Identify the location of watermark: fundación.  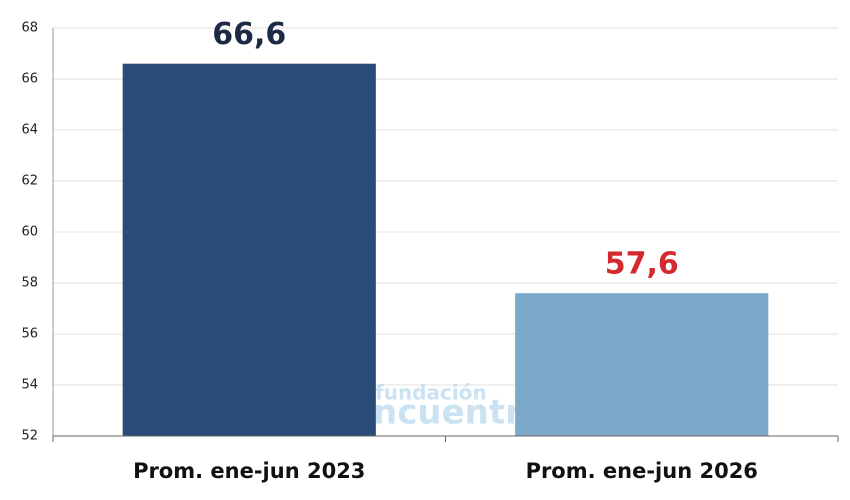
(431, 393).